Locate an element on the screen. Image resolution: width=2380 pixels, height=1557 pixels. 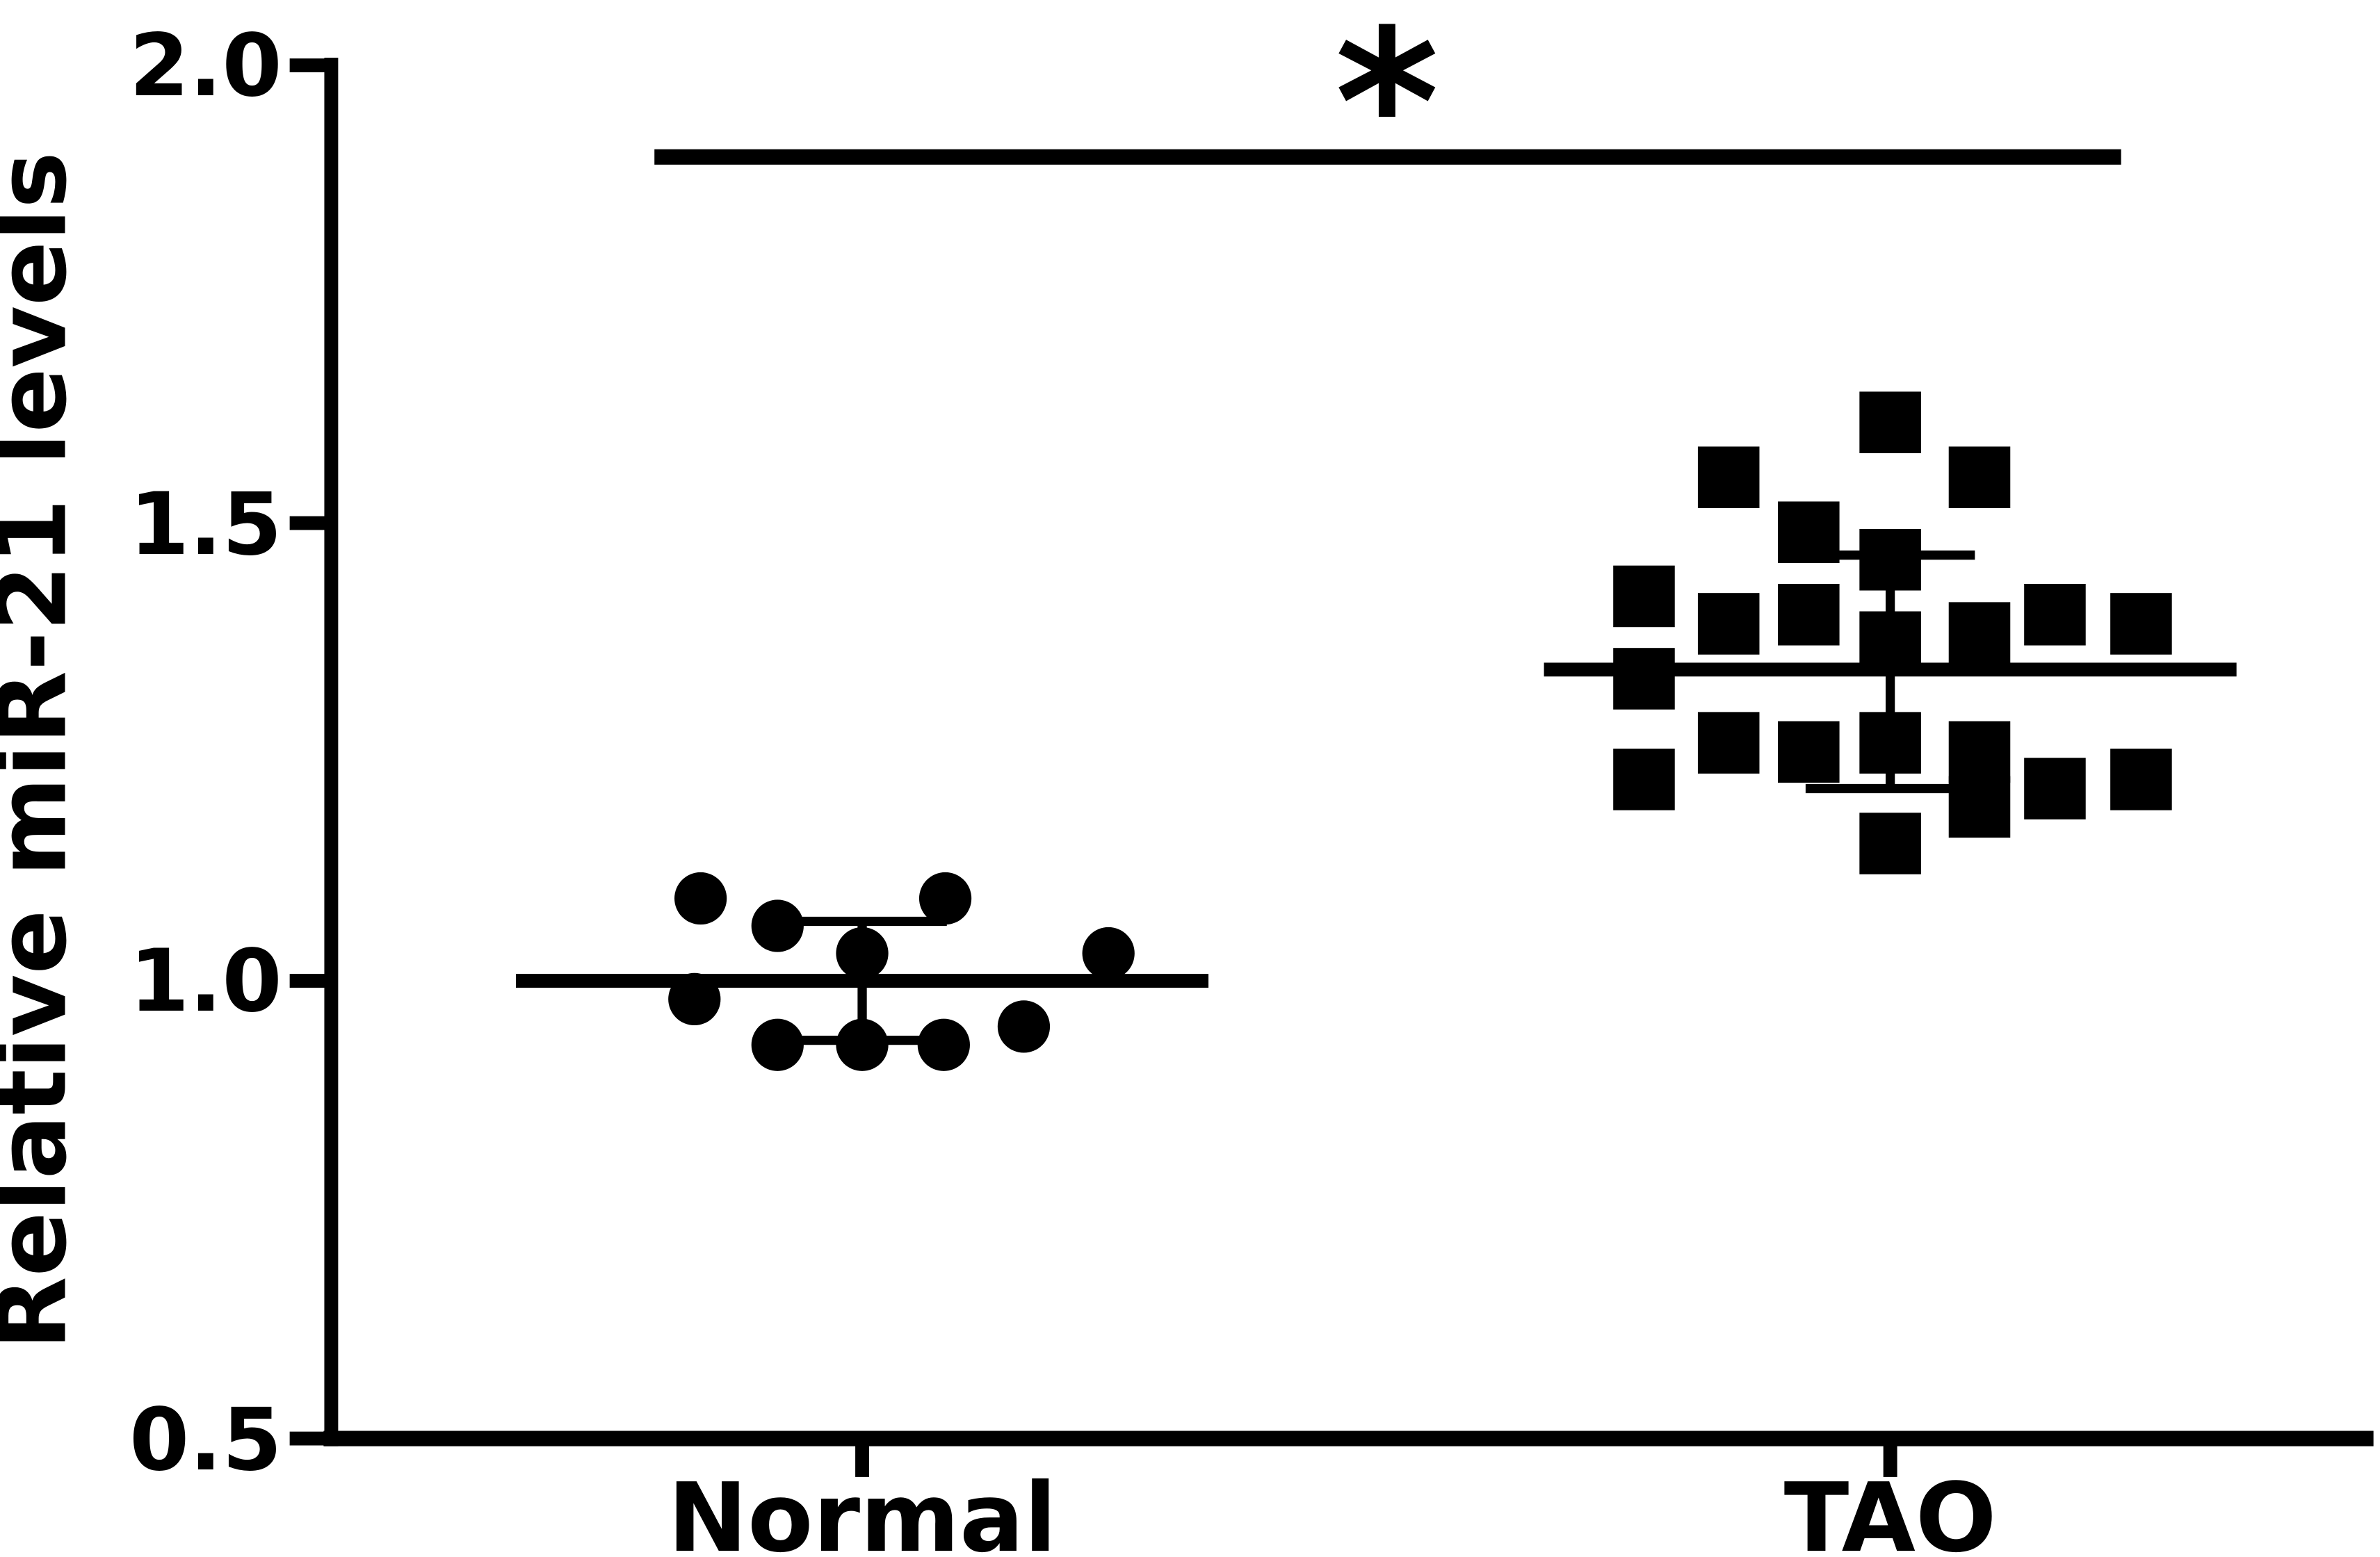
y-axis-title: Relative miR-21 levels is located at coordinates (44, 751).